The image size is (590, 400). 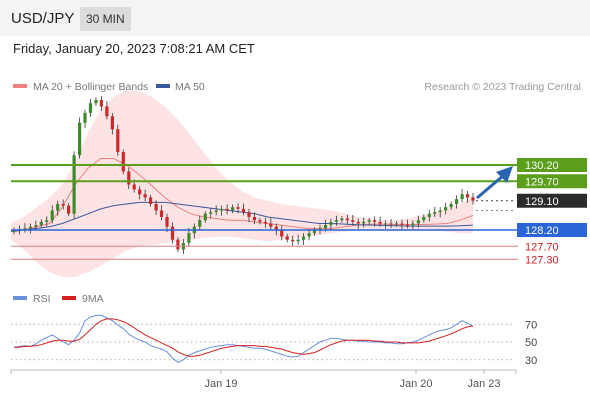 What do you see at coordinates (20, 298) in the screenshot?
I see `rsi-legend-swatch` at bounding box center [20, 298].